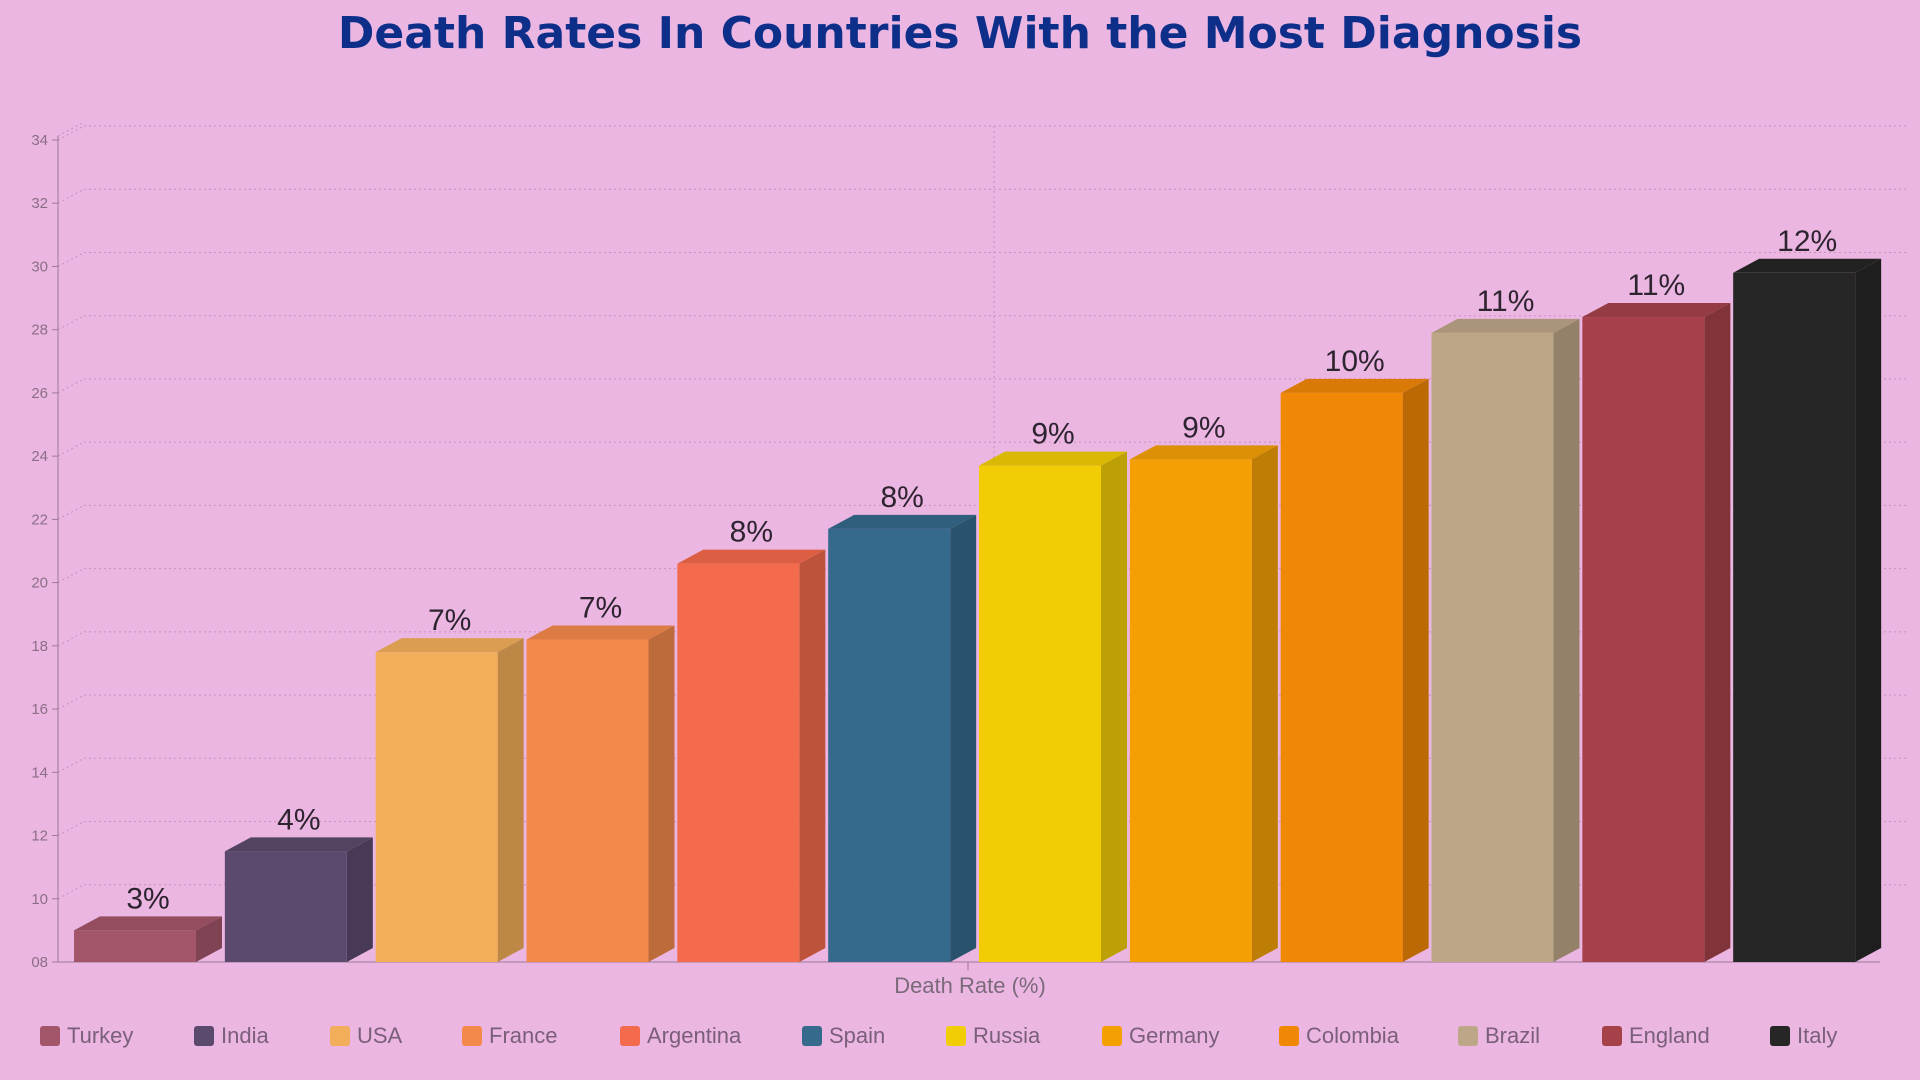 Image resolution: width=1920 pixels, height=1080 pixels. I want to click on bar-usa-top, so click(449, 645).